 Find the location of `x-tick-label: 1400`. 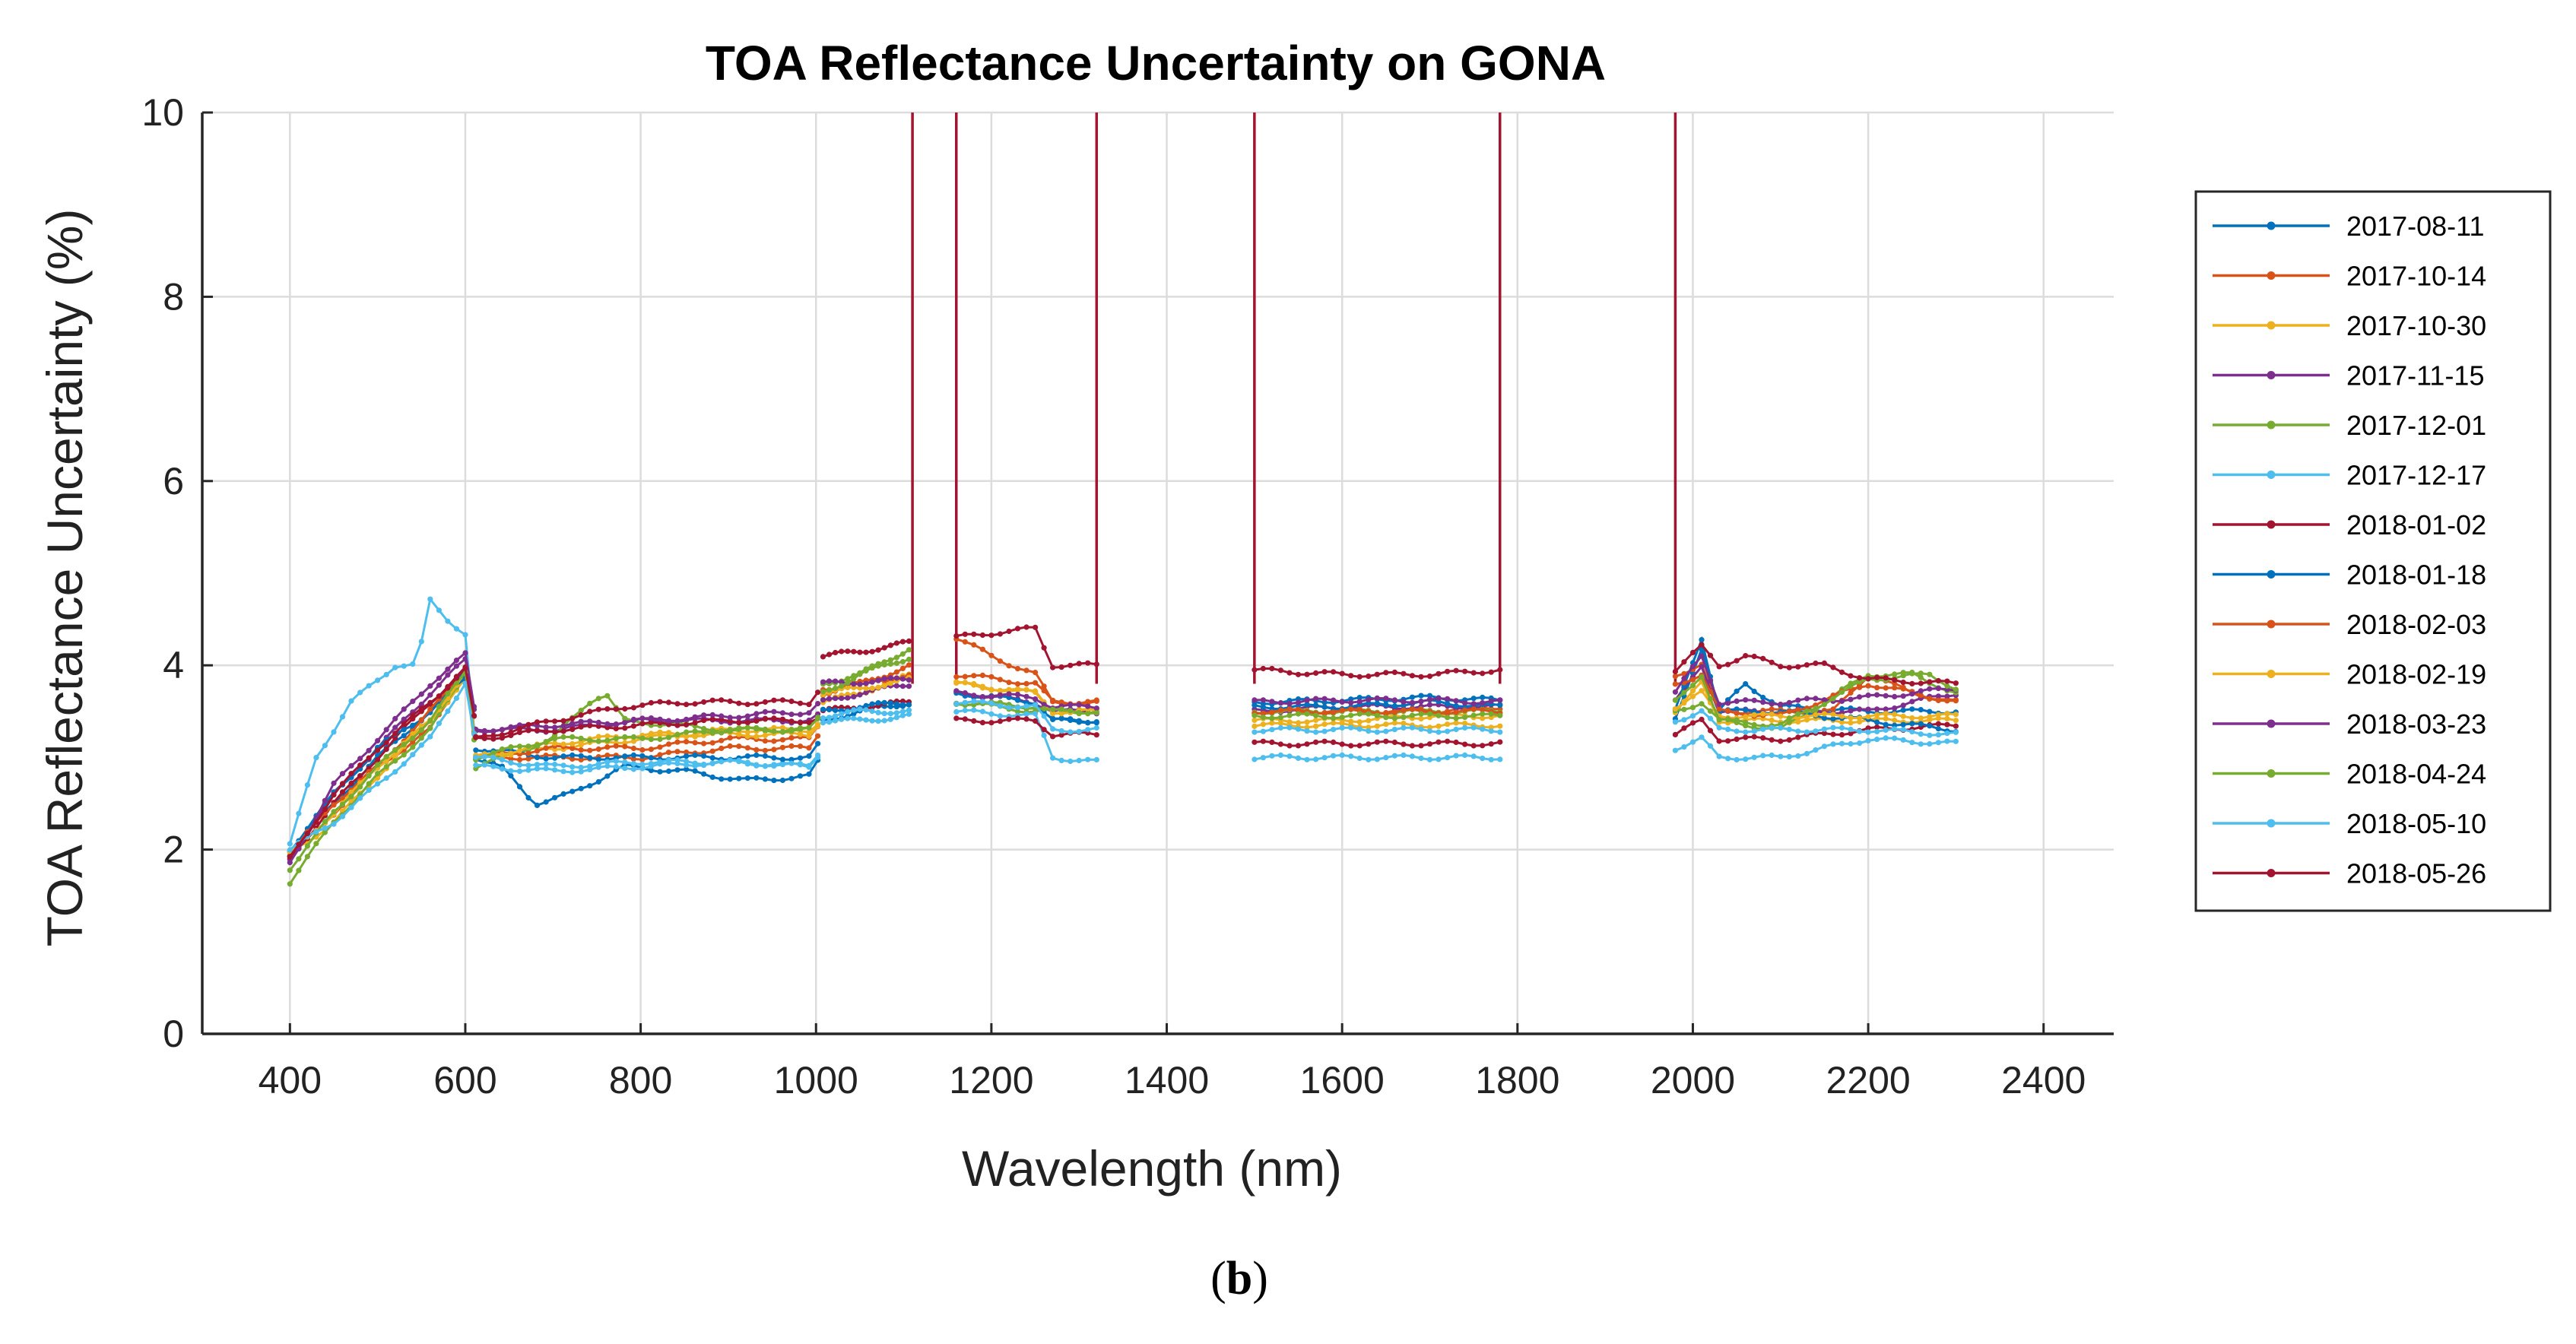

x-tick-label: 1400 is located at coordinates (1167, 1080).